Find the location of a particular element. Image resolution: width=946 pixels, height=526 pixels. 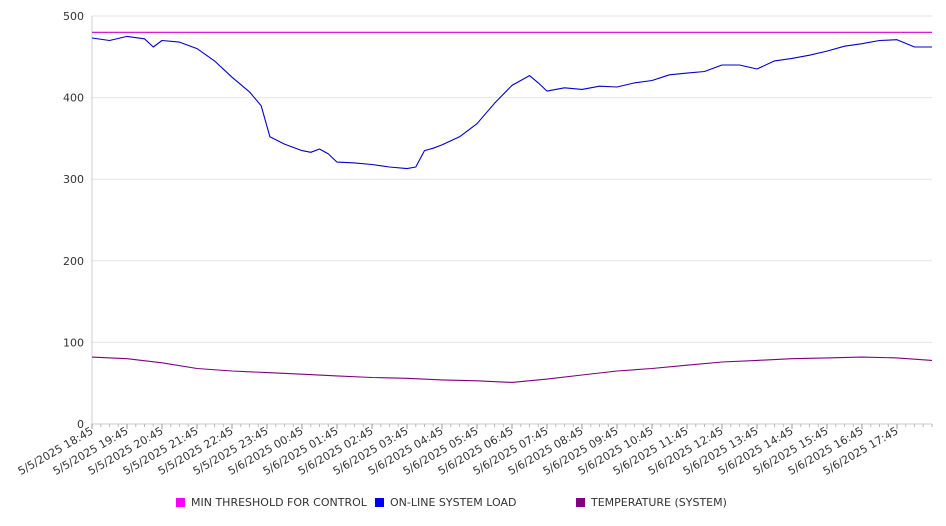

y-tick-labels: 0 100 200 300 400 500 is located at coordinates (73, 220).